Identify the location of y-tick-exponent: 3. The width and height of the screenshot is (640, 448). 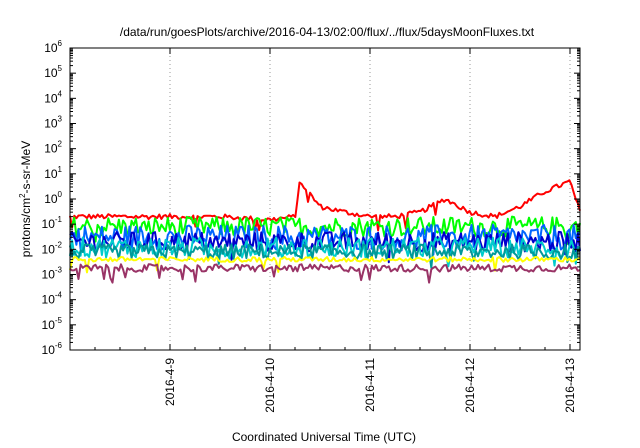
(60, 119).